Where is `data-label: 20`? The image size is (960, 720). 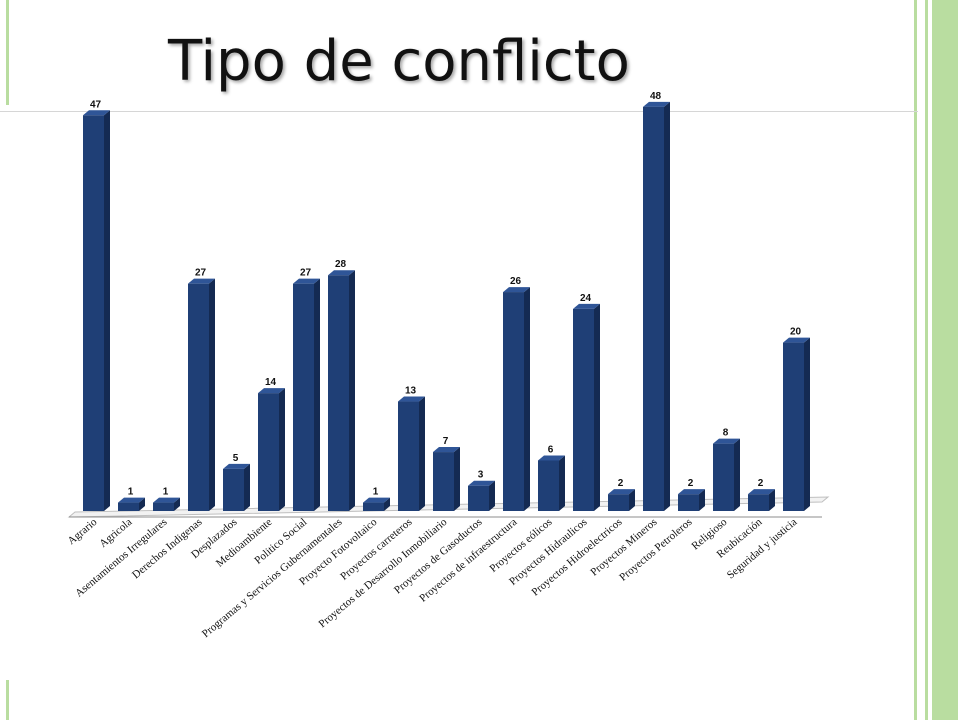 data-label: 20 is located at coordinates (796, 332).